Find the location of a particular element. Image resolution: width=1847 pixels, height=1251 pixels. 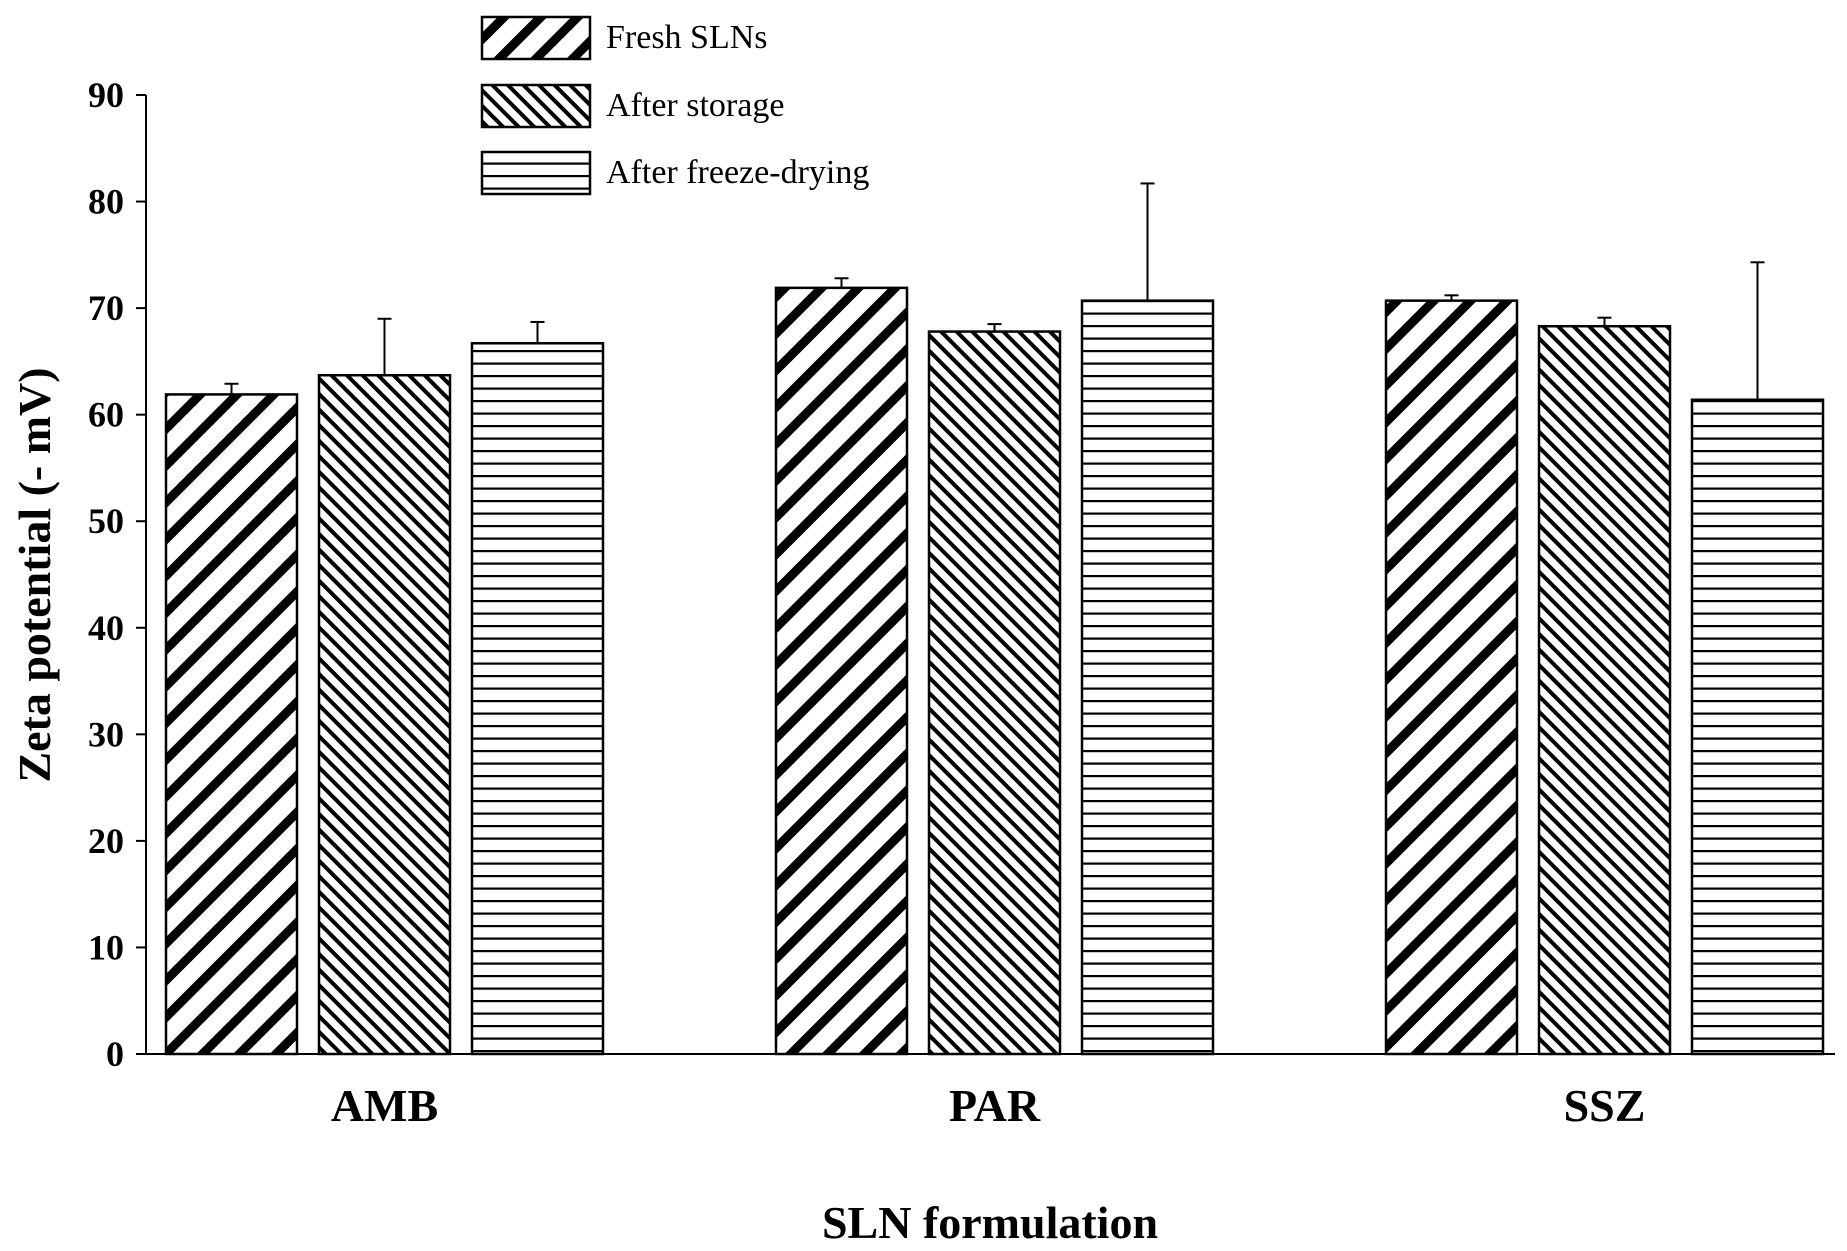

y-tick-label: 50 is located at coordinates (106, 521).